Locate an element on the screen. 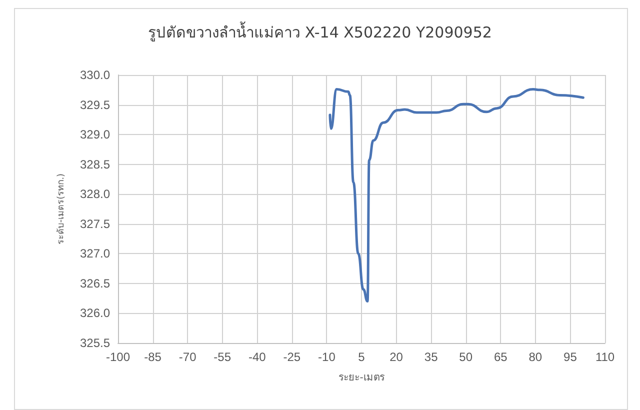 This screenshot has height=410, width=640. y-axis-title: ระดับ-เมตร(รทก.) is located at coordinates (61, 209).